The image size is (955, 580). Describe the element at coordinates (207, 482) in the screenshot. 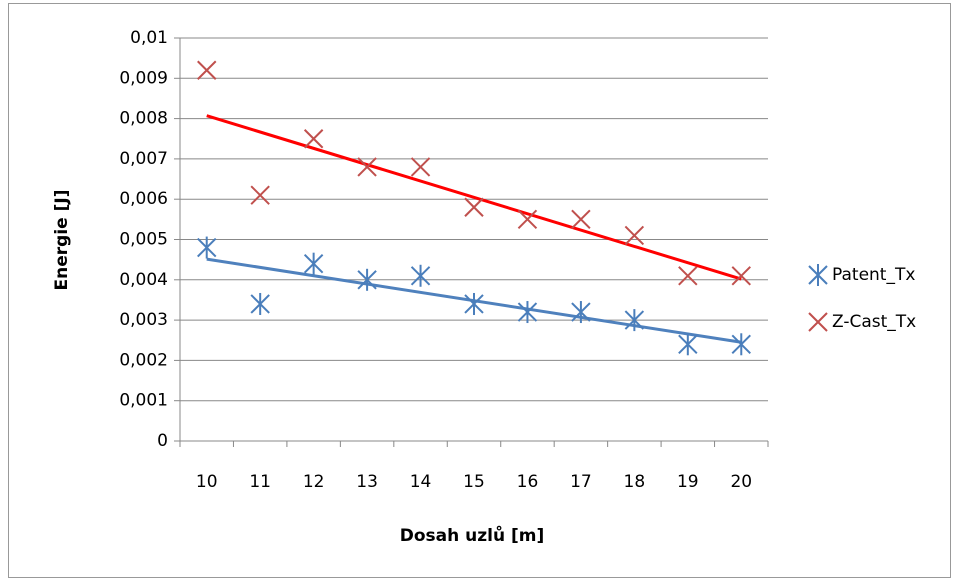

I see `x-tick-label: 10` at that location.